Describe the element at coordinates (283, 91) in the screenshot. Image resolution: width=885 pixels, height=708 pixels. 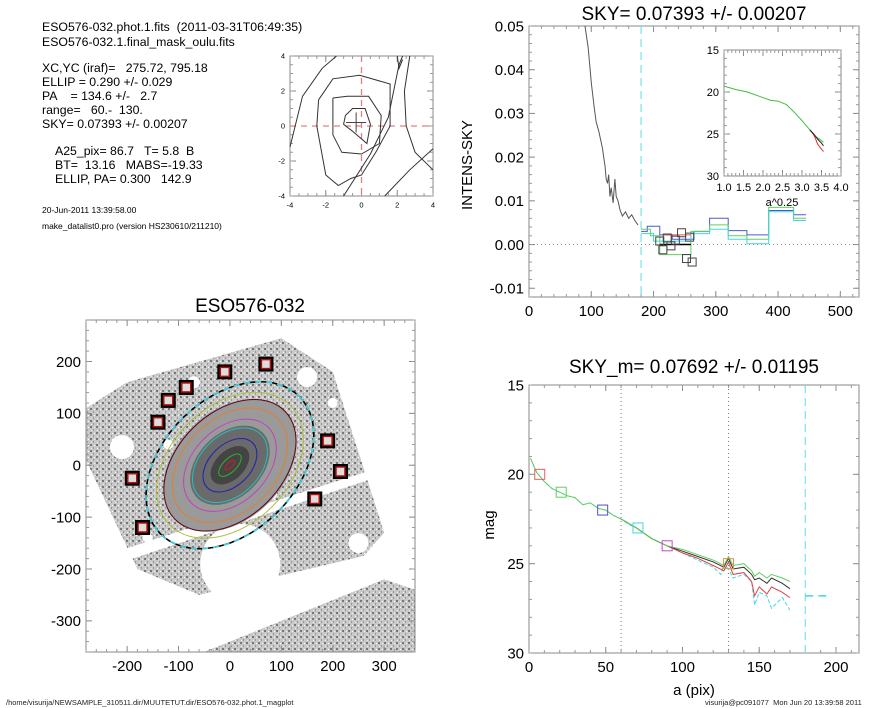
I see `contour-ytick-label: 2` at that location.